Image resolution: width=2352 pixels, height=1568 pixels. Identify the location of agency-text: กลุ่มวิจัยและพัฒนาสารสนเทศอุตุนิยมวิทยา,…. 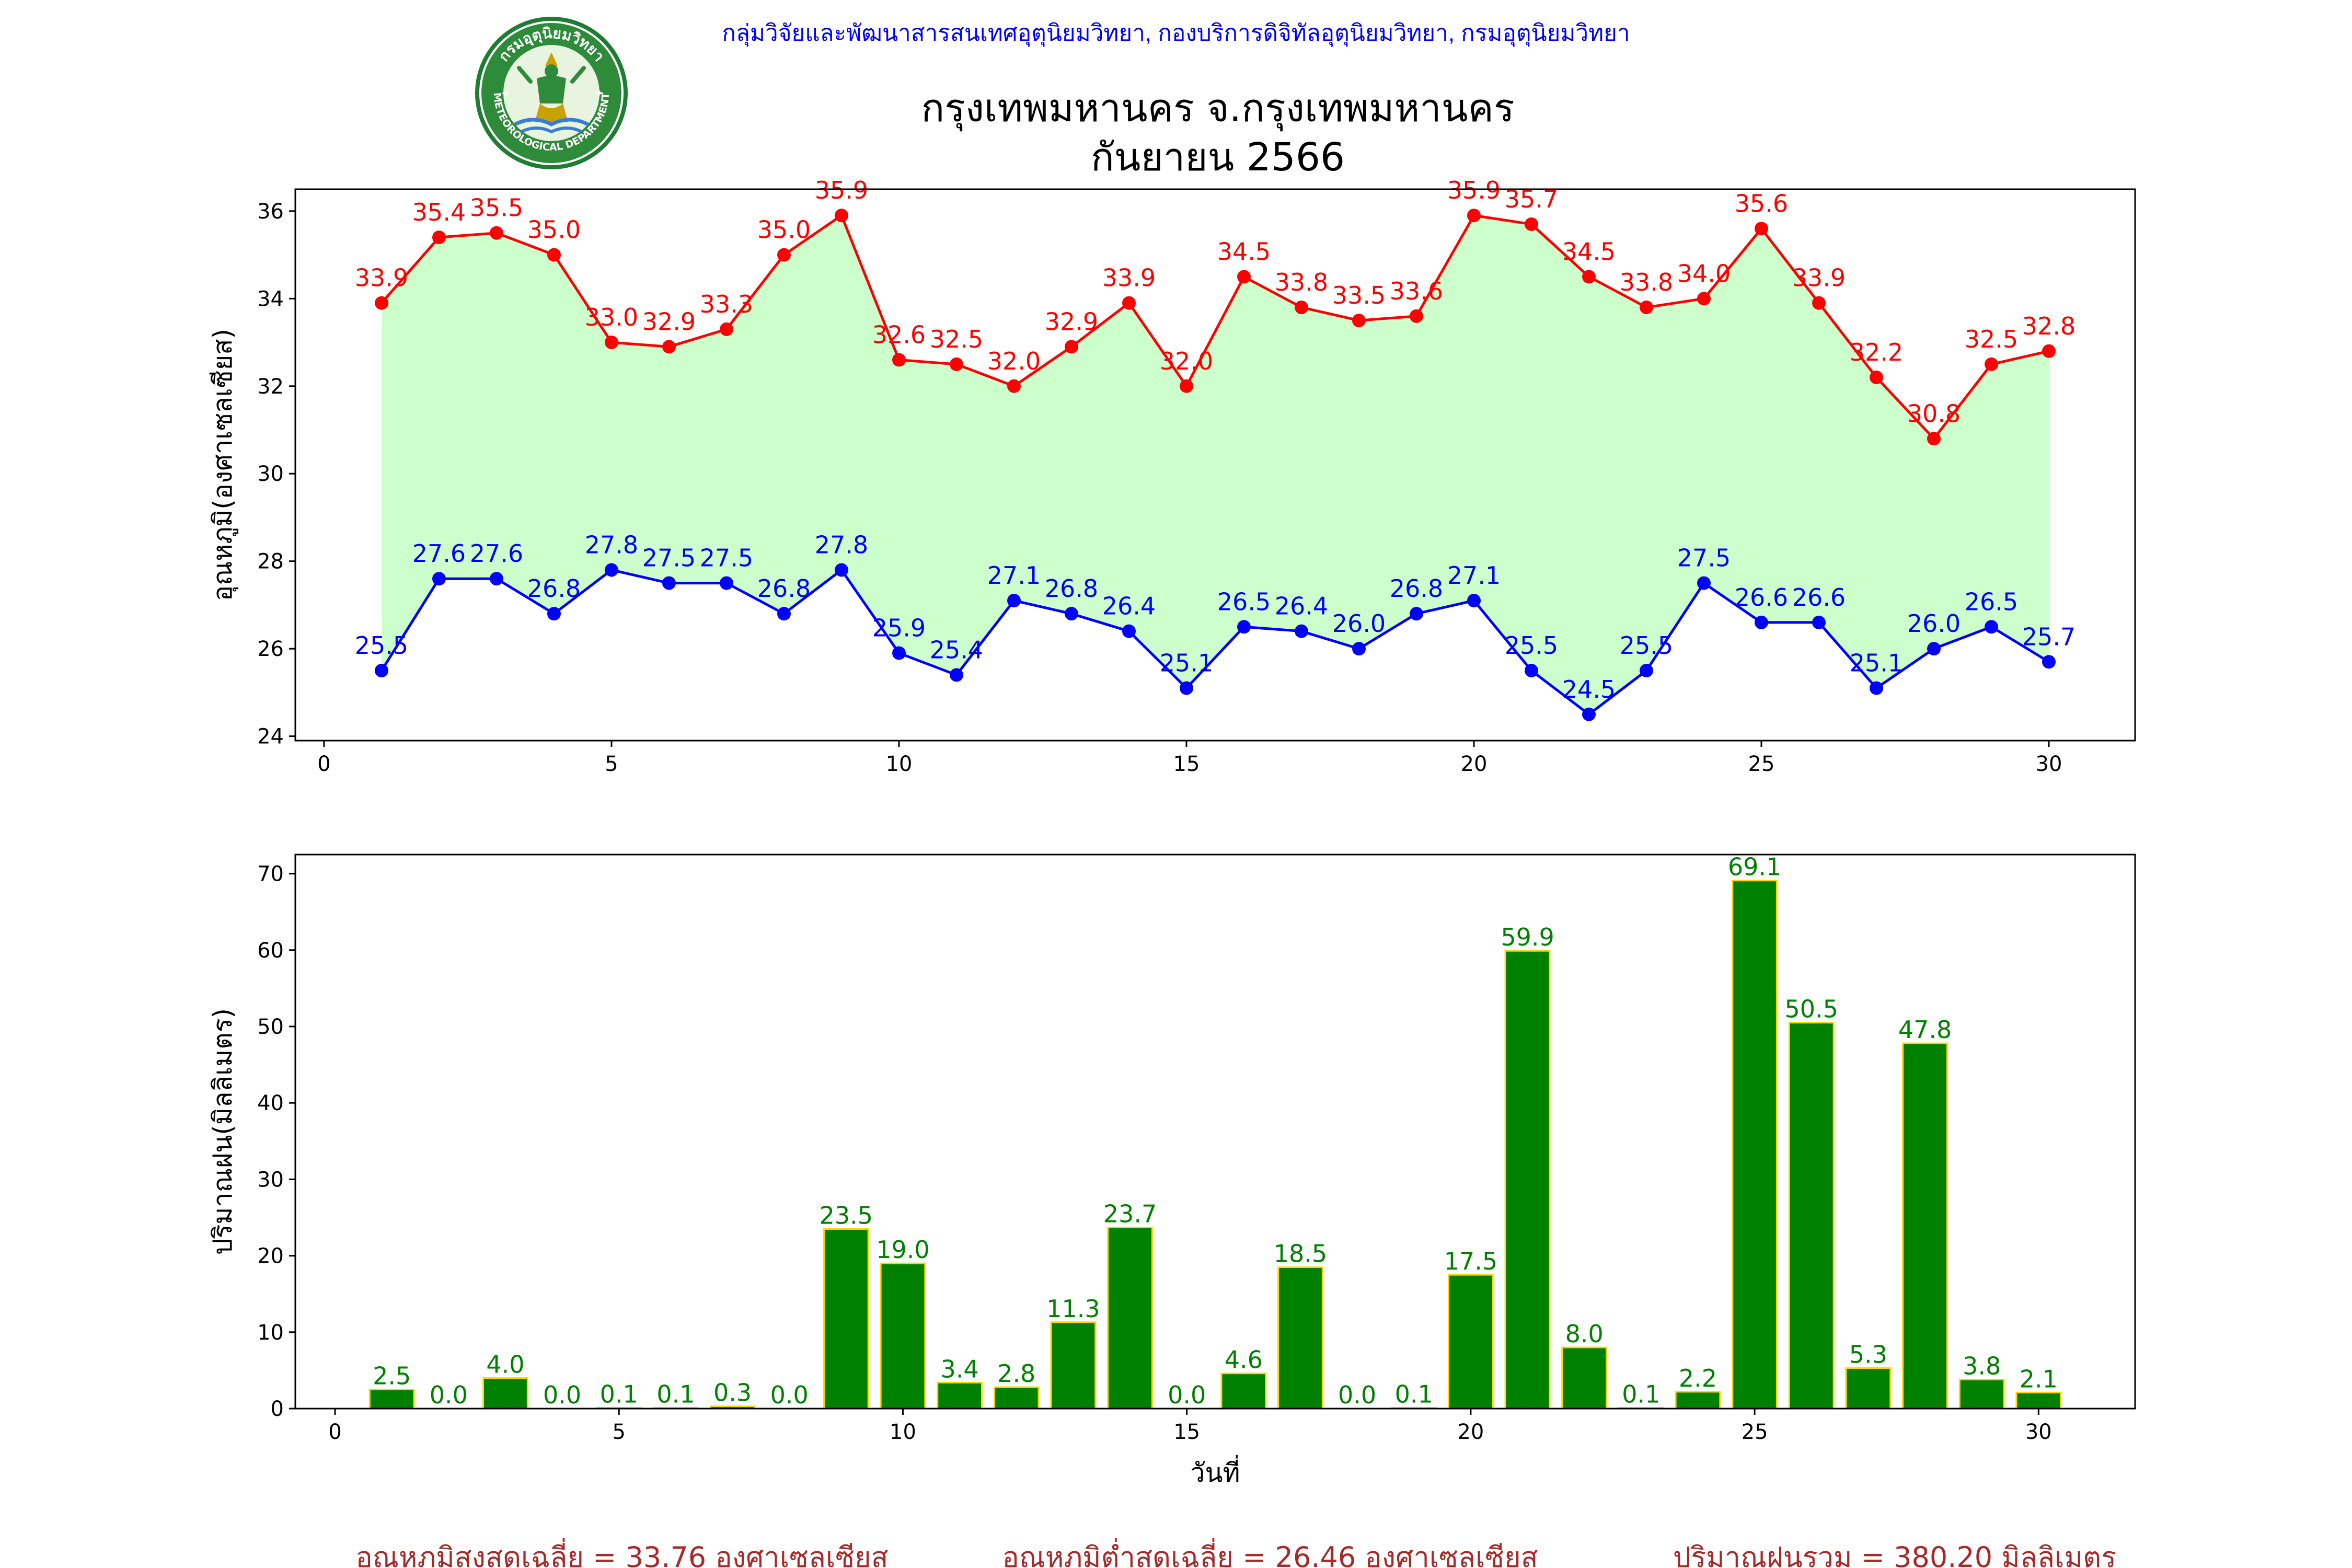
(1176, 33).